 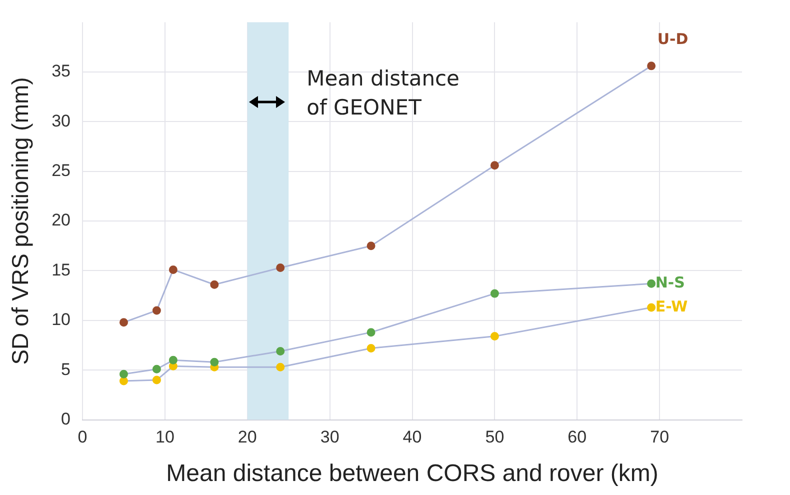 I want to click on y-tick-label: 15, so click(x=61, y=270).